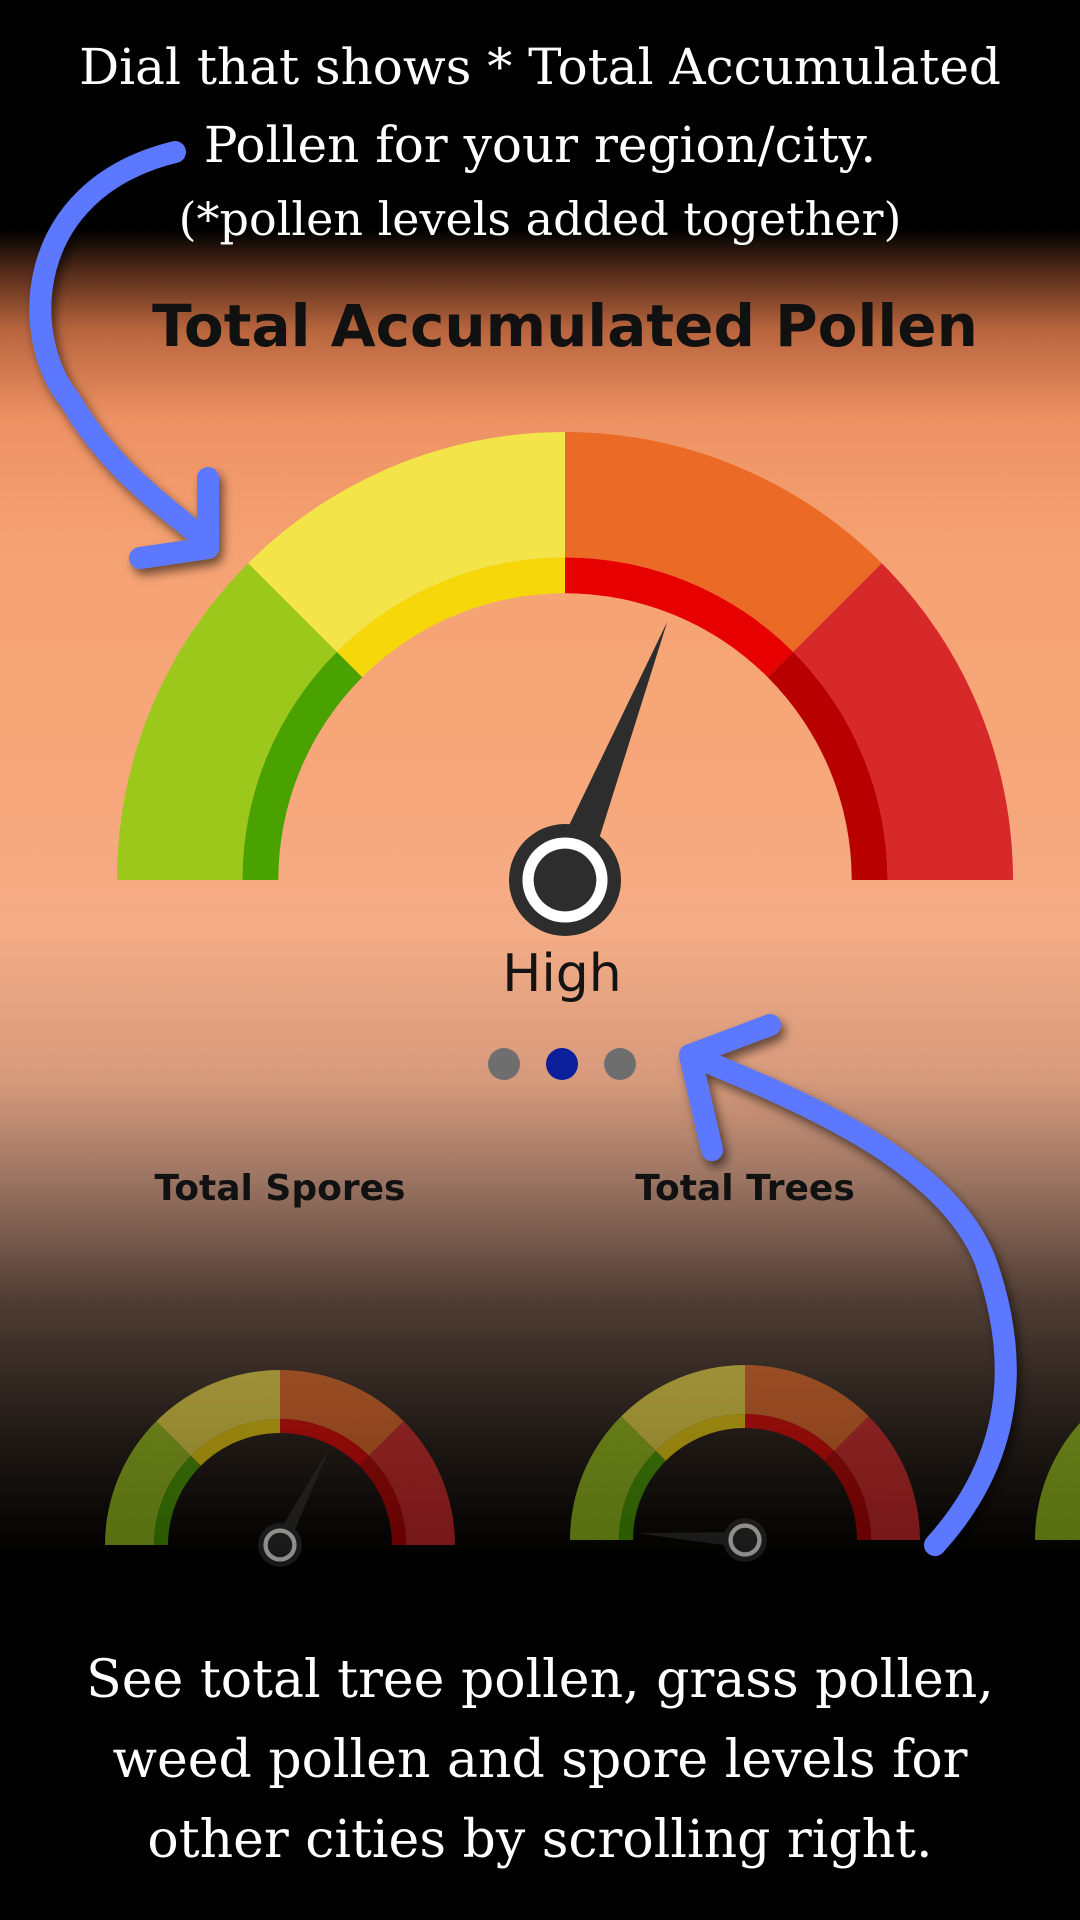 The image size is (1080, 1920). Describe the element at coordinates (540, 219) in the screenshot. I see `caption-line-3: (*pollen levels added together)` at that location.